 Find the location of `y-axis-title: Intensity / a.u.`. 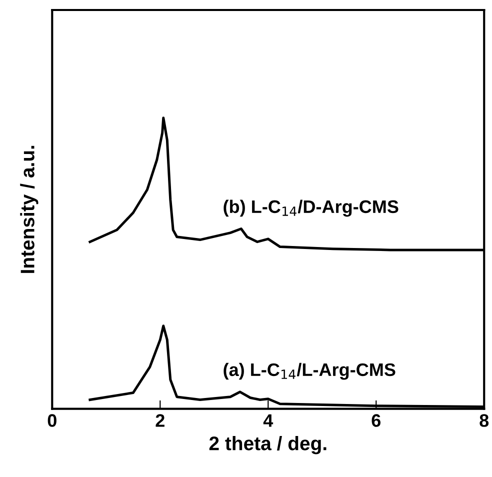

y-axis-title: Intensity / a.u. is located at coordinates (29, 209).